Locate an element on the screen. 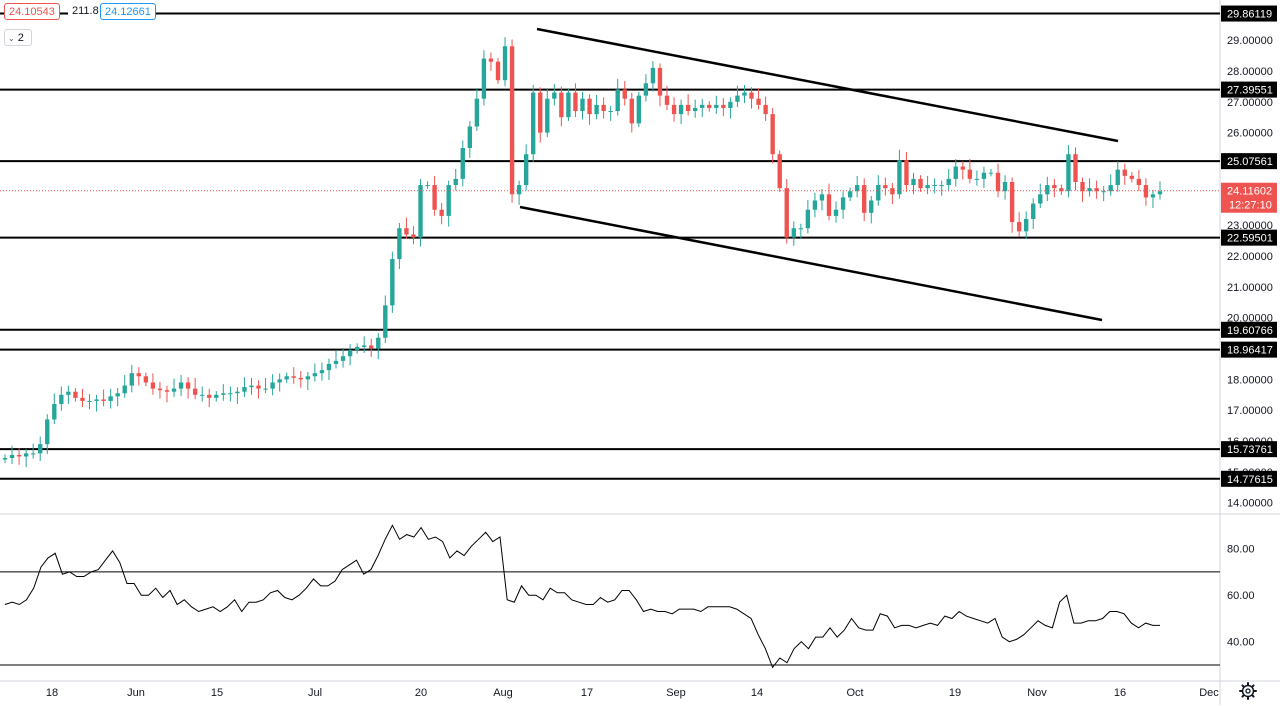 Image resolution: width=1280 pixels, height=706 pixels. level-label: 25.07561 is located at coordinates (1250, 162).